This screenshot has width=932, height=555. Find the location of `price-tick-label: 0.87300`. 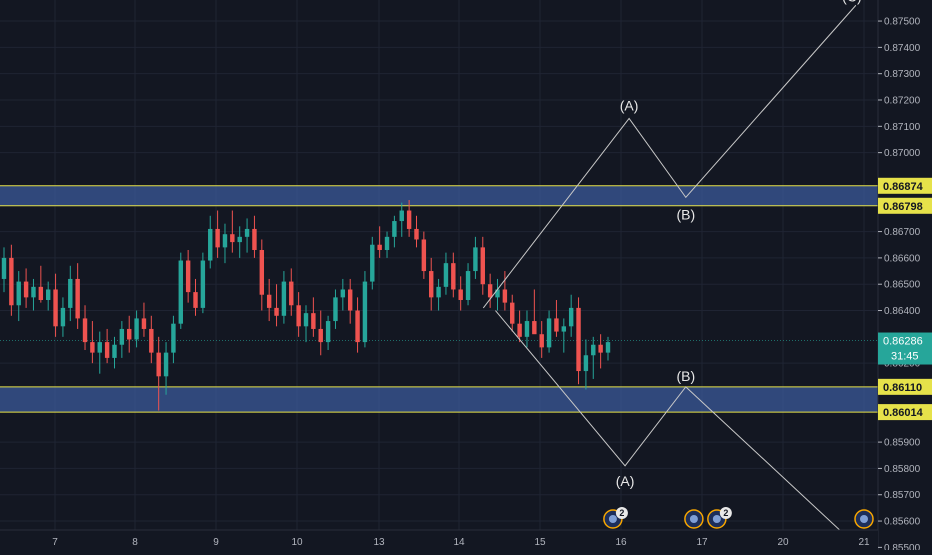

price-tick-label: 0.87300 is located at coordinates (902, 74).